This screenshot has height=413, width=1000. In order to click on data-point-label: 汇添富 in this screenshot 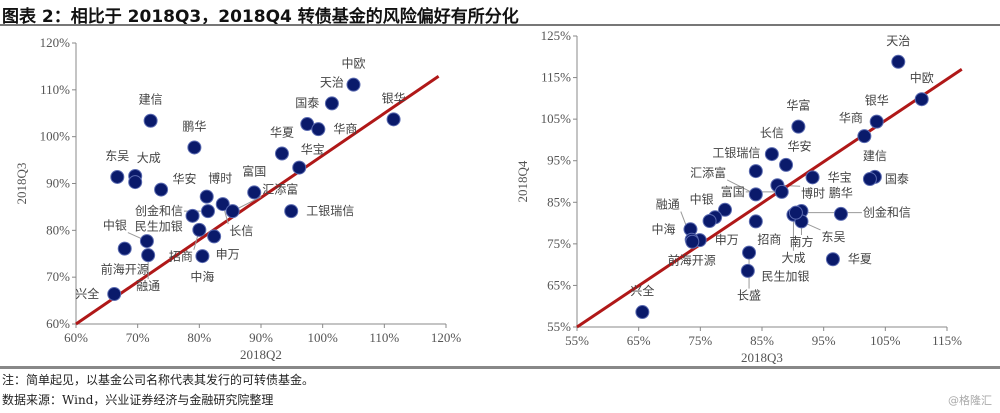, I will do `click(708, 172)`.